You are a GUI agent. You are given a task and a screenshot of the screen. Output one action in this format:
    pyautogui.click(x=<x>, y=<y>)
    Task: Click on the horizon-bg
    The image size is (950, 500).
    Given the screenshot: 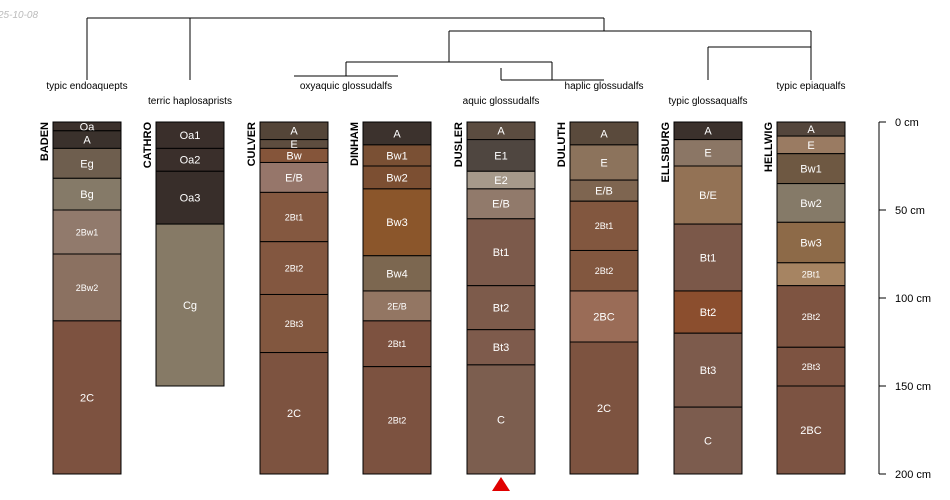 What is the action you would take?
    pyautogui.click(x=87, y=194)
    